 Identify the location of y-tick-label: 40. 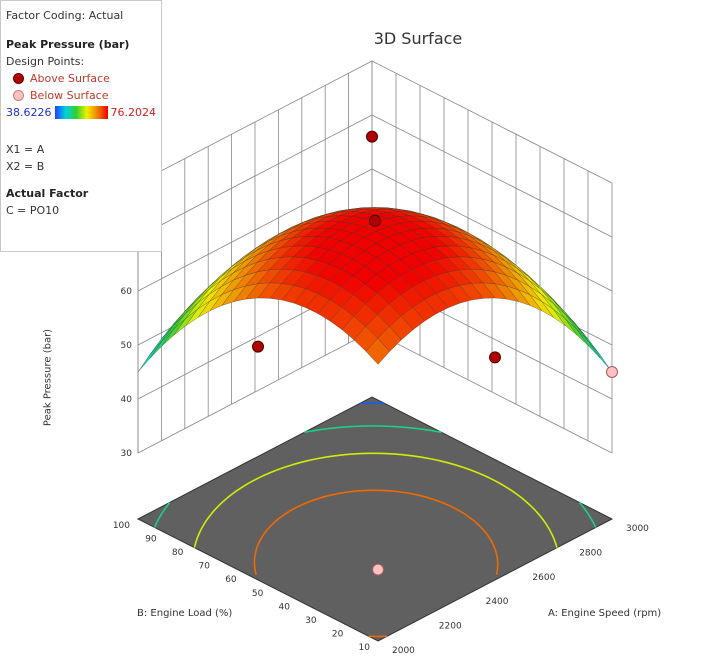
(285, 607).